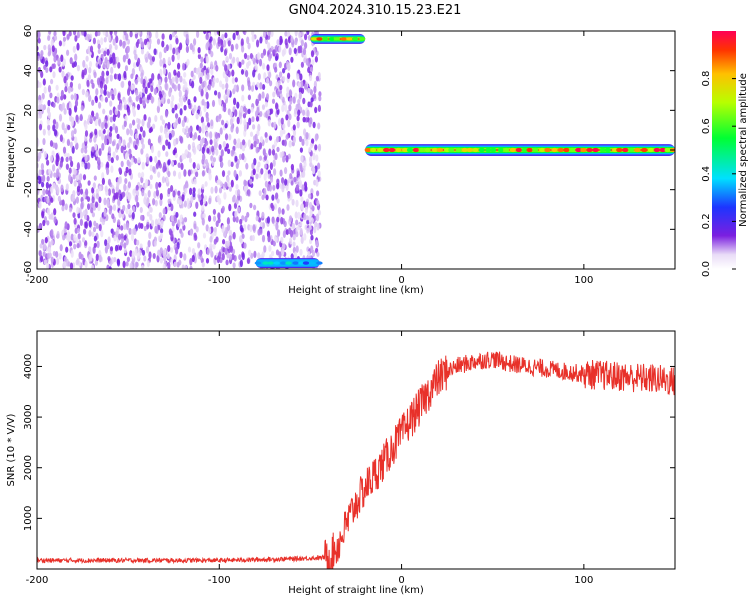 Image resolution: width=750 pixels, height=600 pixels. Describe the element at coordinates (28, 416) in the screenshot. I see `y-tick-label: 3000` at that location.